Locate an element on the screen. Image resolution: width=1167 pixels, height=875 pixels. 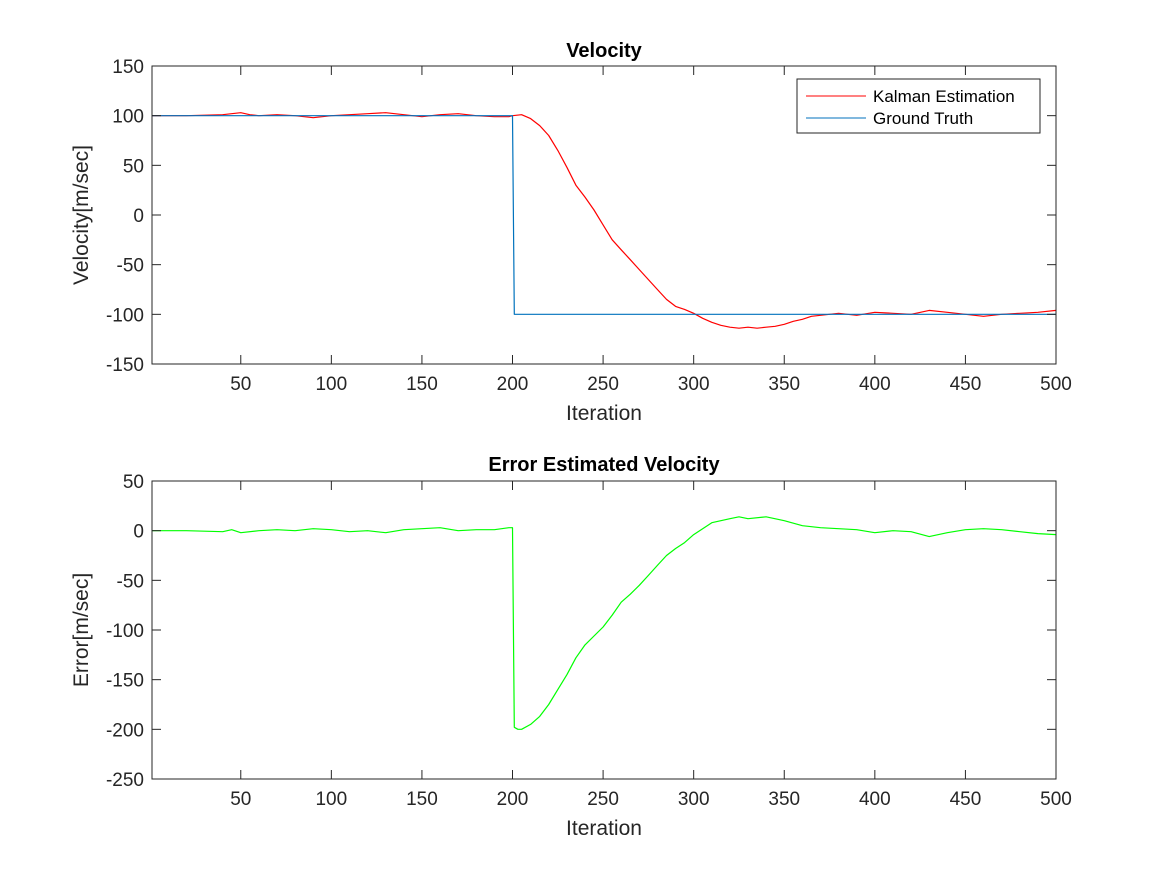
velocity-x-tick-label: 500 is located at coordinates (1056, 384).